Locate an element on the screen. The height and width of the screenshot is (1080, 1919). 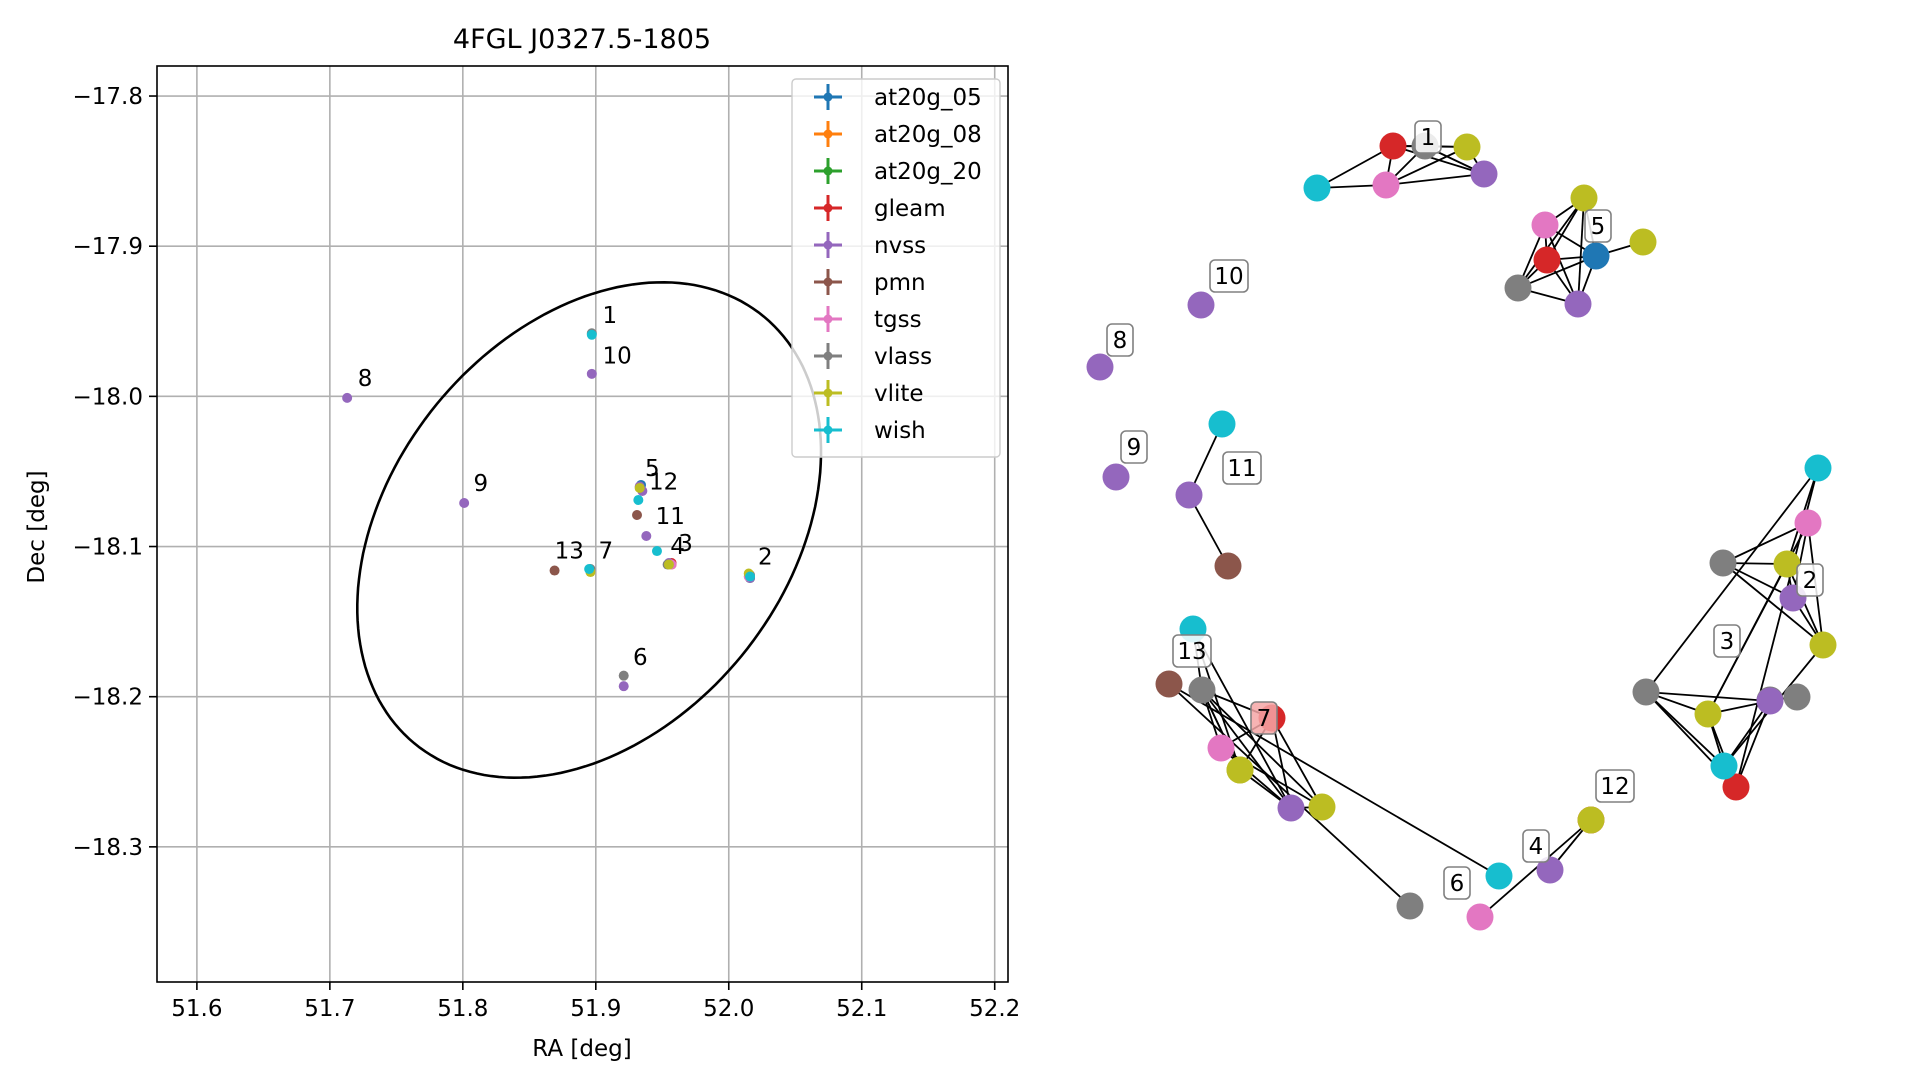
network-label: 8 is located at coordinates (1120, 340).